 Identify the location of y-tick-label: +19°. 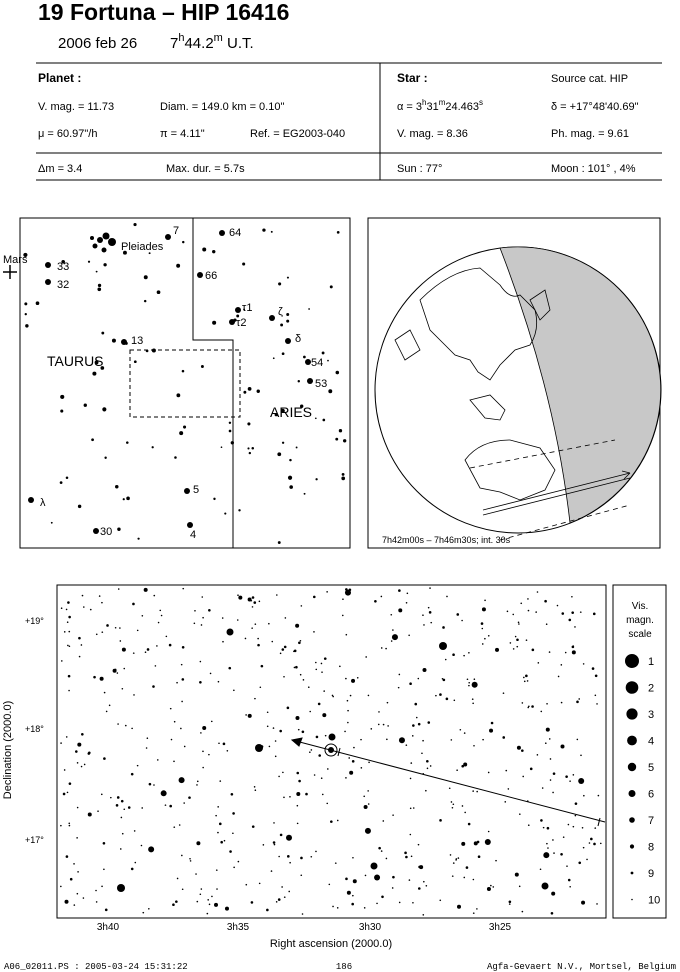
(34, 621).